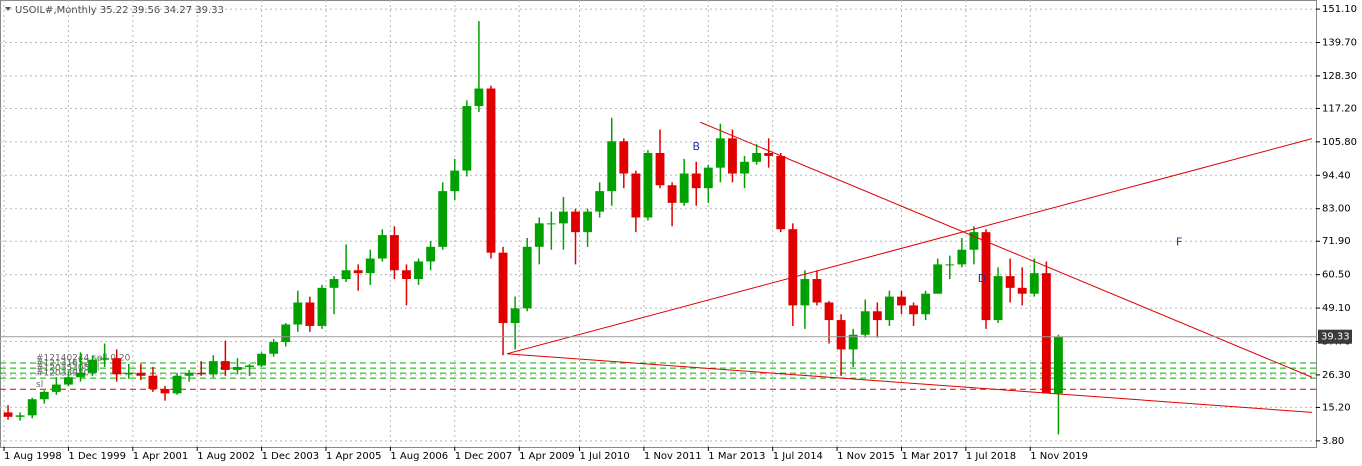 The width and height of the screenshot is (1362, 466). I want to click on y-tick-label: 151.10, so click(1339, 9).